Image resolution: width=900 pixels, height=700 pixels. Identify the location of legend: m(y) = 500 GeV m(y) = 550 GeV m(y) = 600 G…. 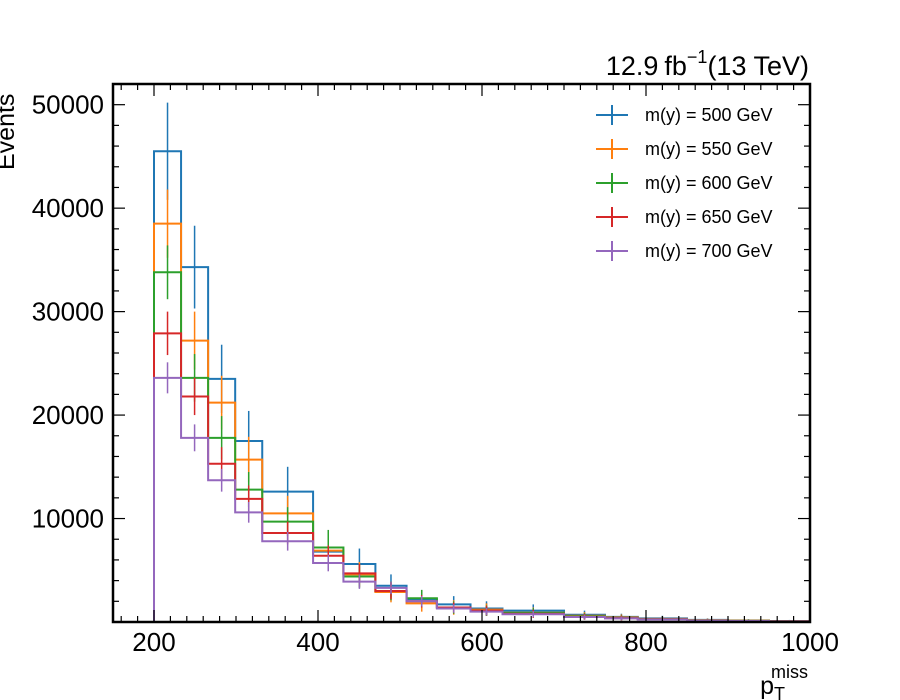
(684, 183).